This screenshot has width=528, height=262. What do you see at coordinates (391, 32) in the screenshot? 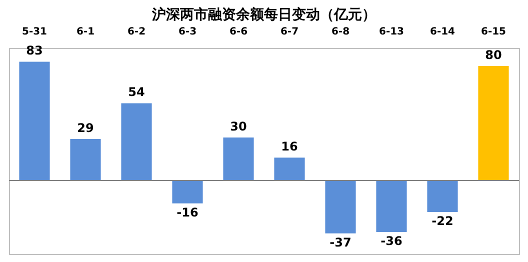
I see `x-tick-label: 6-13` at bounding box center [391, 32].